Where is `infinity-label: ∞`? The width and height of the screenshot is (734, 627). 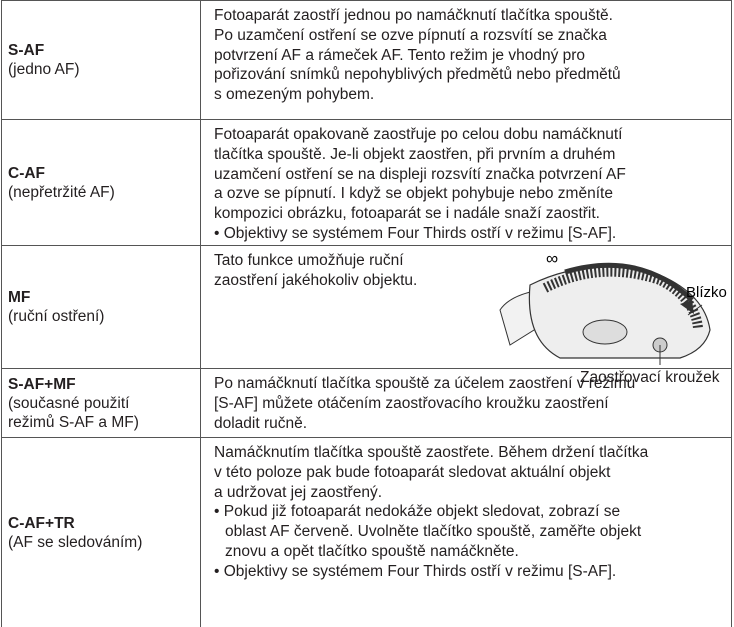 infinity-label: ∞ is located at coordinates (552, 259).